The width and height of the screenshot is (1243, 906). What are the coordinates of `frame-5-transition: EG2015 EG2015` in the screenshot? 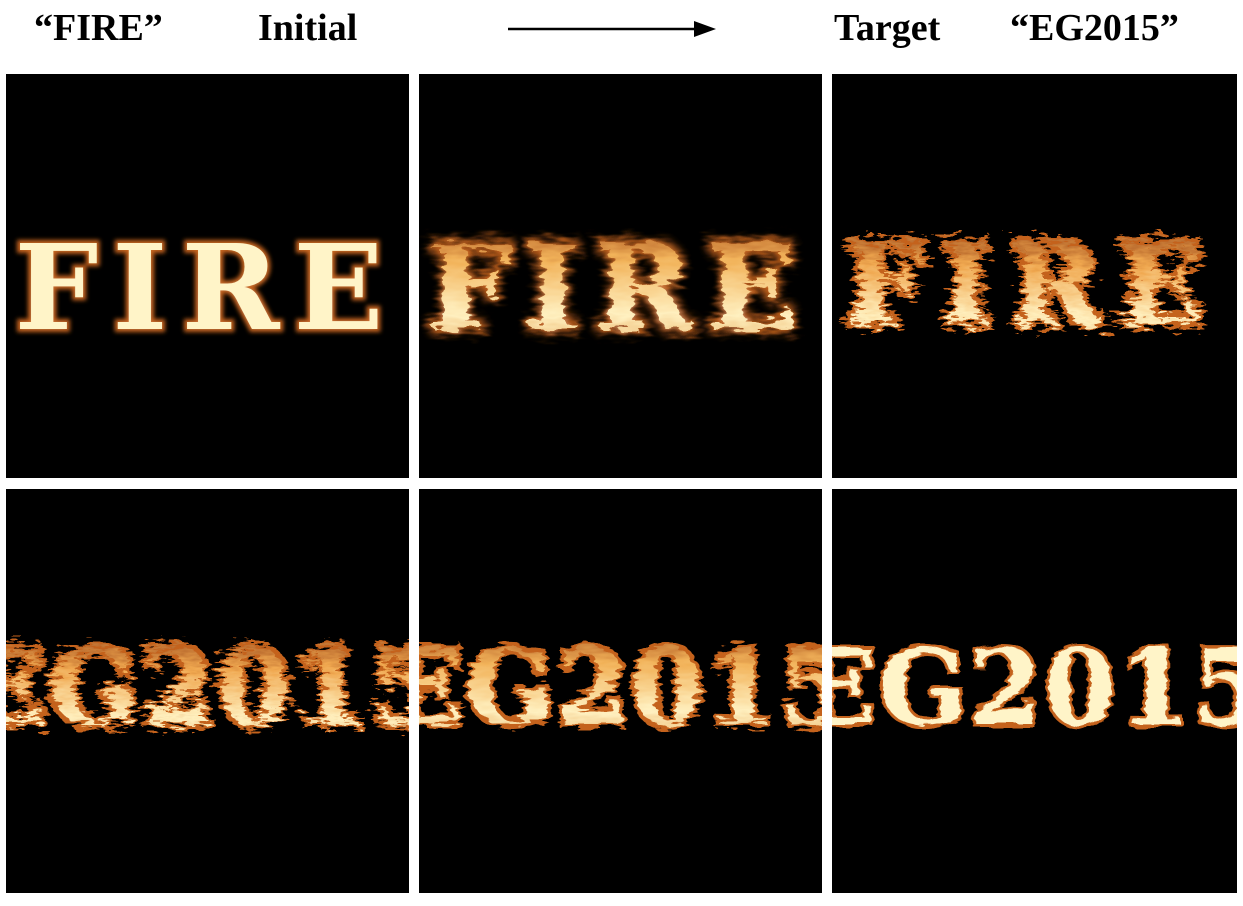 It's located at (620, 691).